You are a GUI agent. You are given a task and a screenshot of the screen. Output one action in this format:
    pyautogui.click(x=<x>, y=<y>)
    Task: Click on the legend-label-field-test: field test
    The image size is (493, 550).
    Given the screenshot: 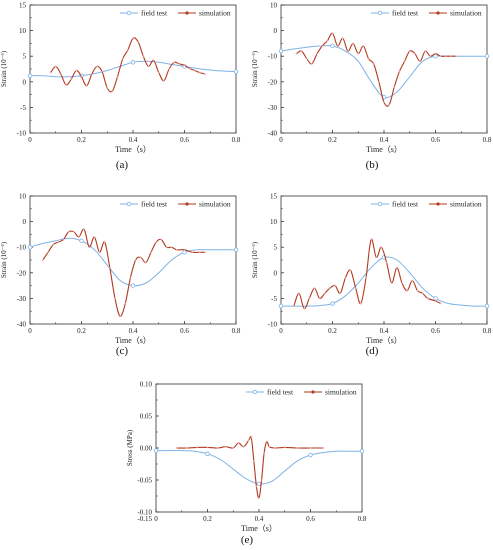 What is the action you would take?
    pyautogui.click(x=405, y=13)
    